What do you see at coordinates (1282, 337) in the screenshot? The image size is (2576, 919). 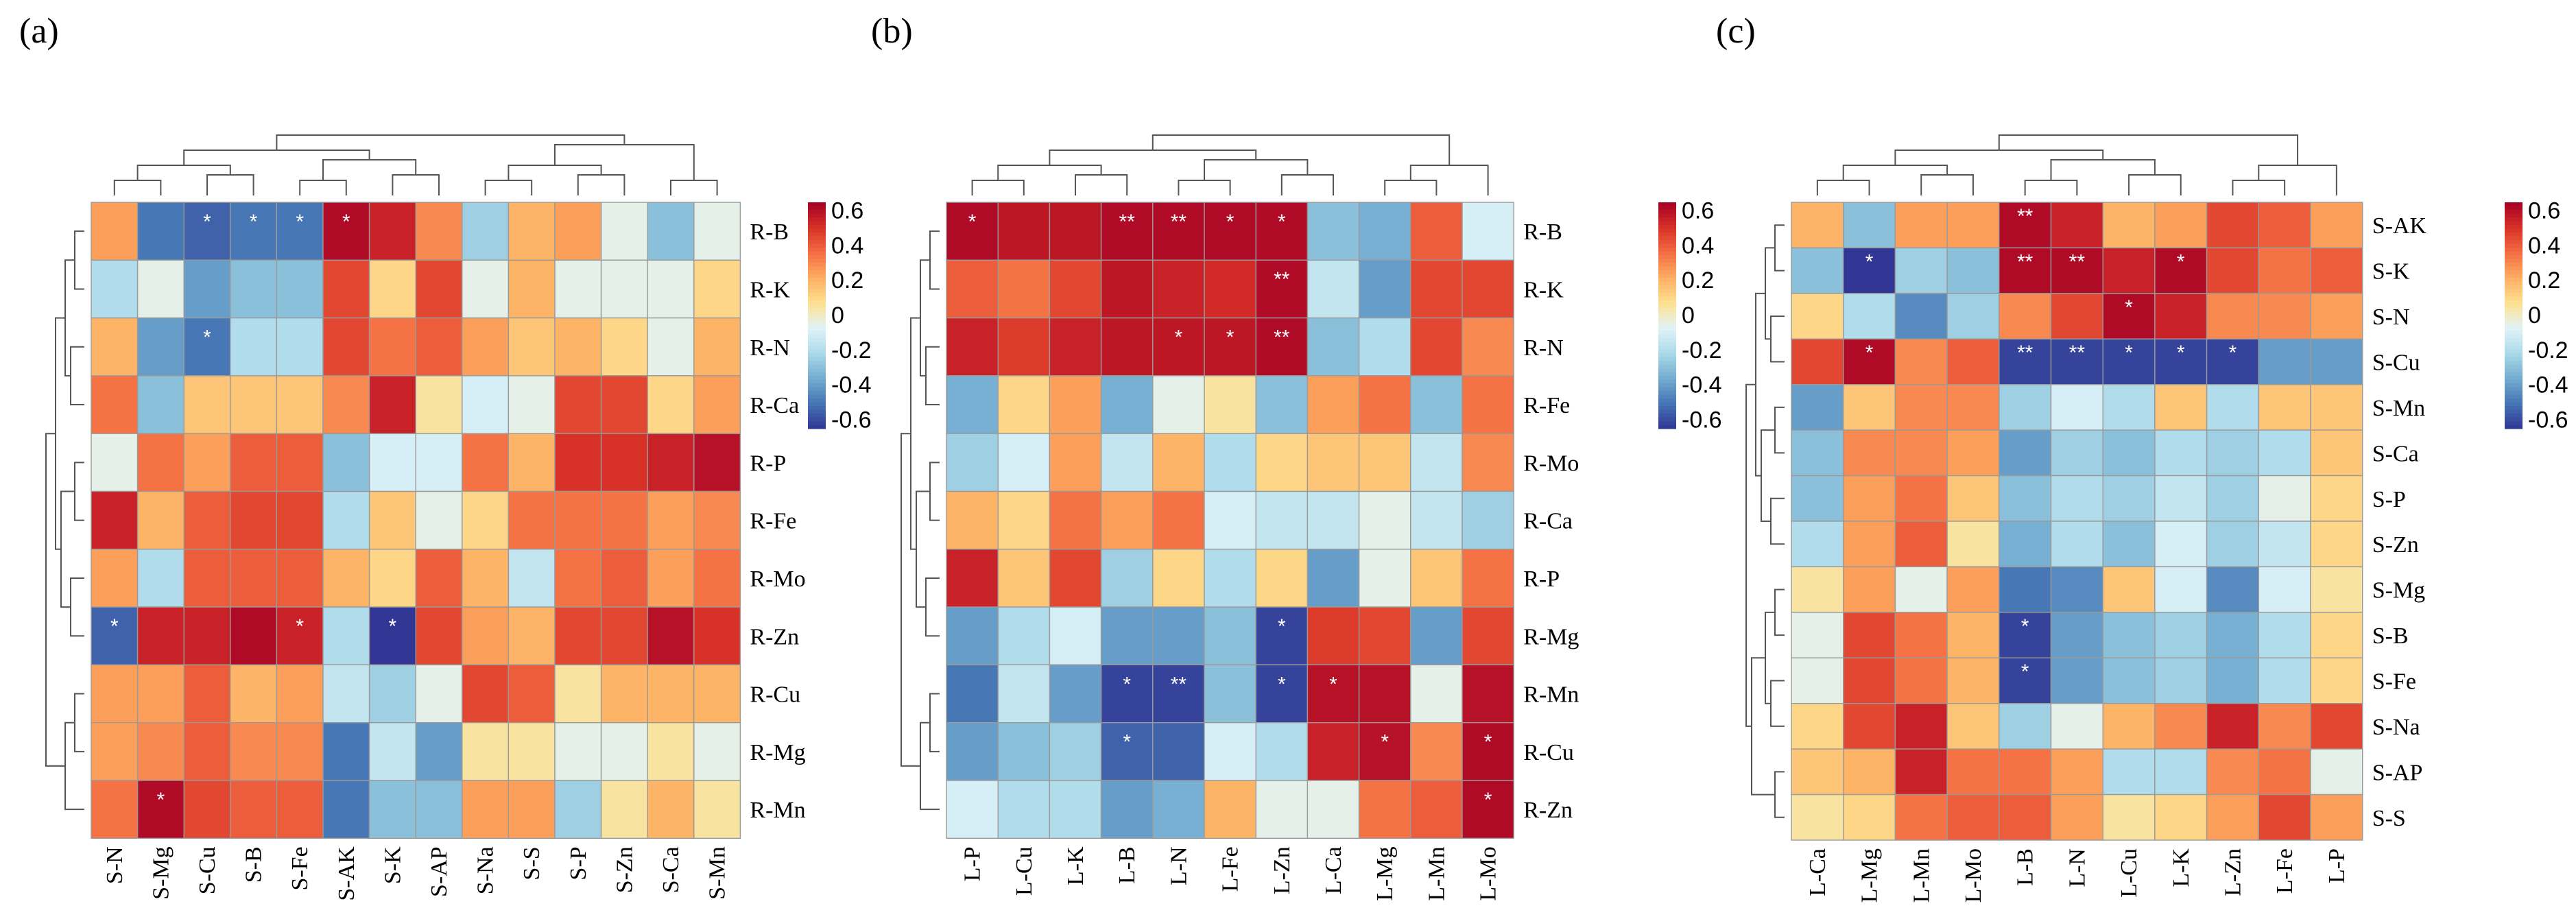 I see `significance-marker: **` at bounding box center [1282, 337].